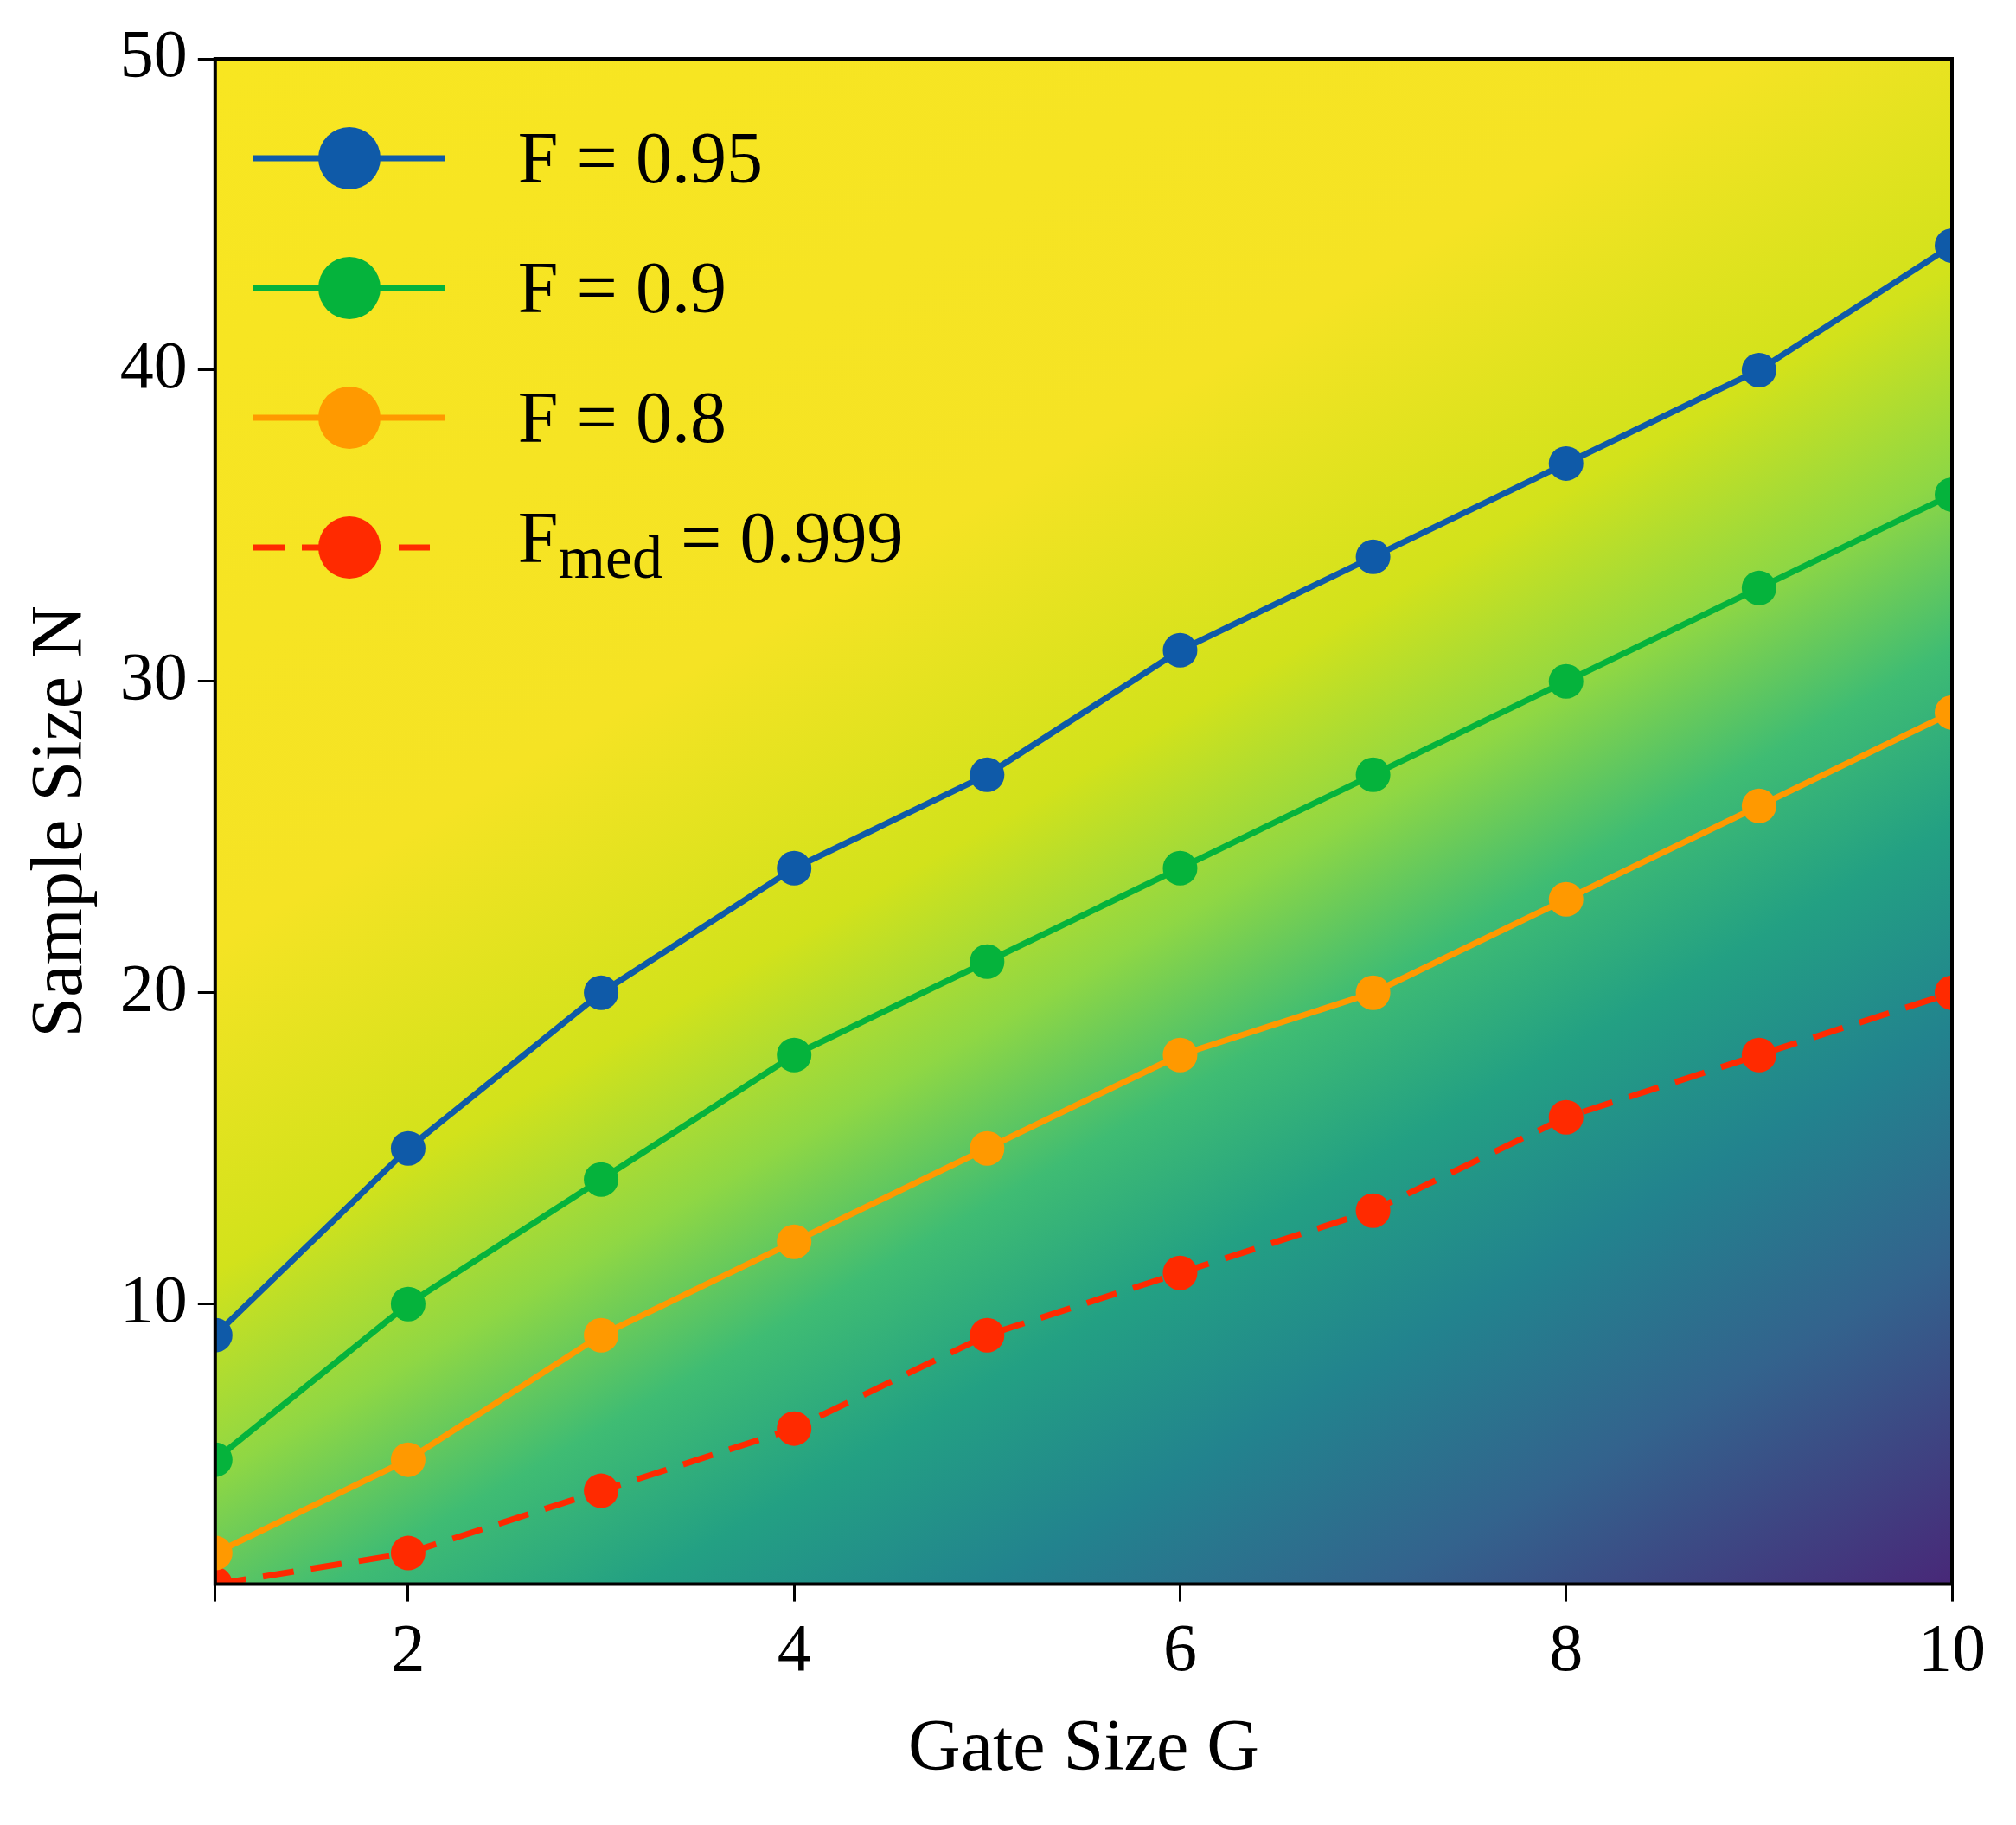 This screenshot has height=1825, width=2016. What do you see at coordinates (153, 988) in the screenshot?
I see `y-tick-label: 20` at bounding box center [153, 988].